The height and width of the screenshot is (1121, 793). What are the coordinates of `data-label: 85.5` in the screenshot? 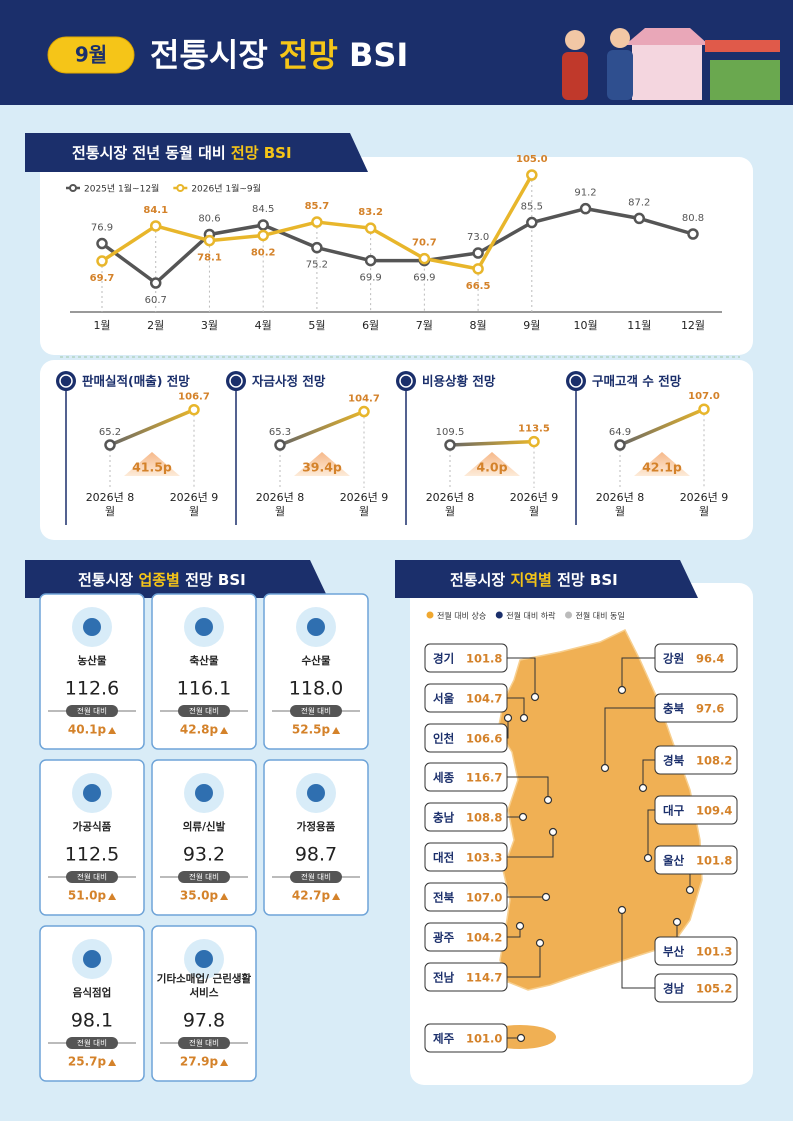 It's located at (532, 207).